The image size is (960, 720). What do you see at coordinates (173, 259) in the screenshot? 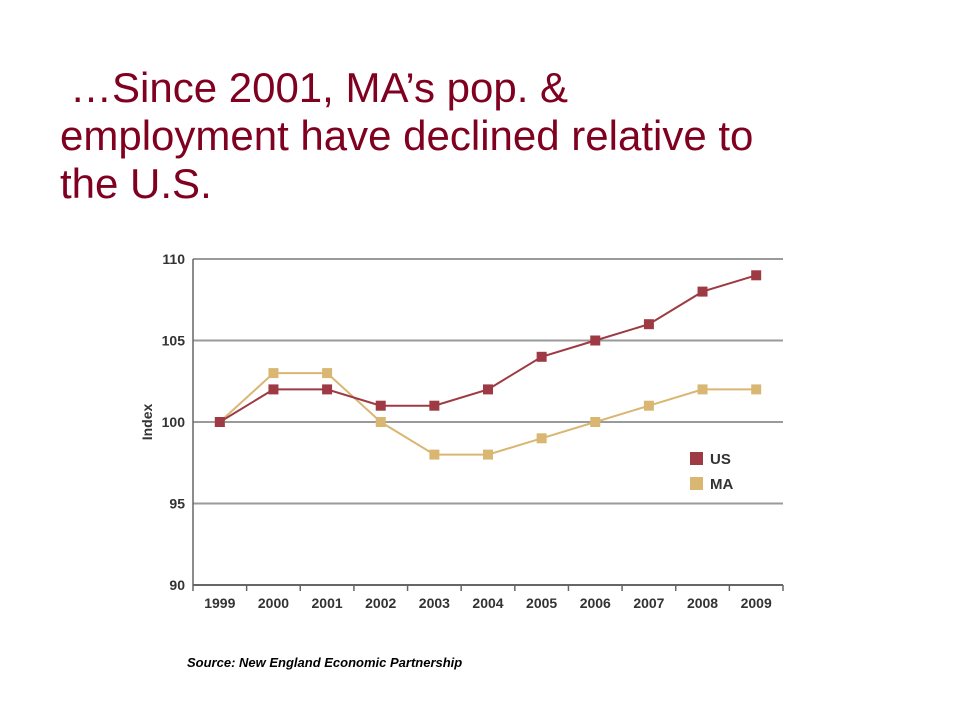
I see `y-tick-label: 110` at bounding box center [173, 259].